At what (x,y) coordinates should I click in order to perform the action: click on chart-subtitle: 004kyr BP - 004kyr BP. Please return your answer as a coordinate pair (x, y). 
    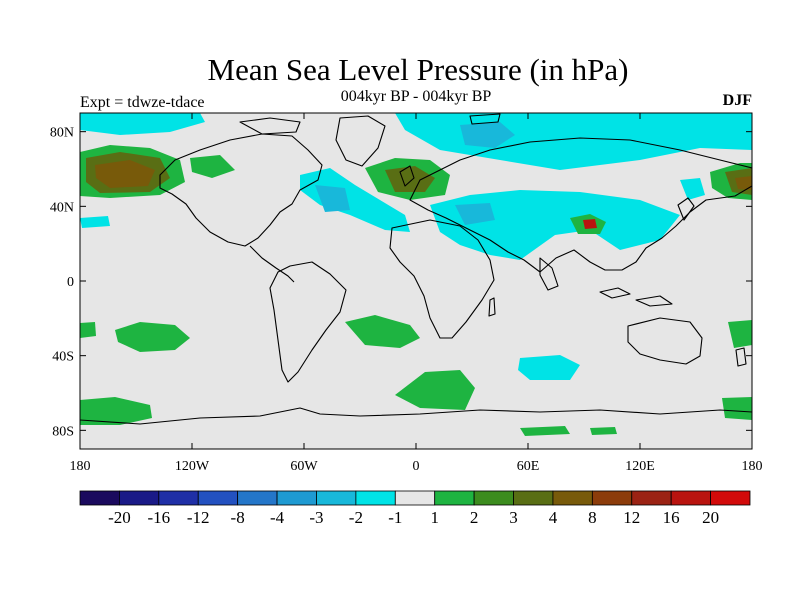
    Looking at the image, I should click on (416, 96).